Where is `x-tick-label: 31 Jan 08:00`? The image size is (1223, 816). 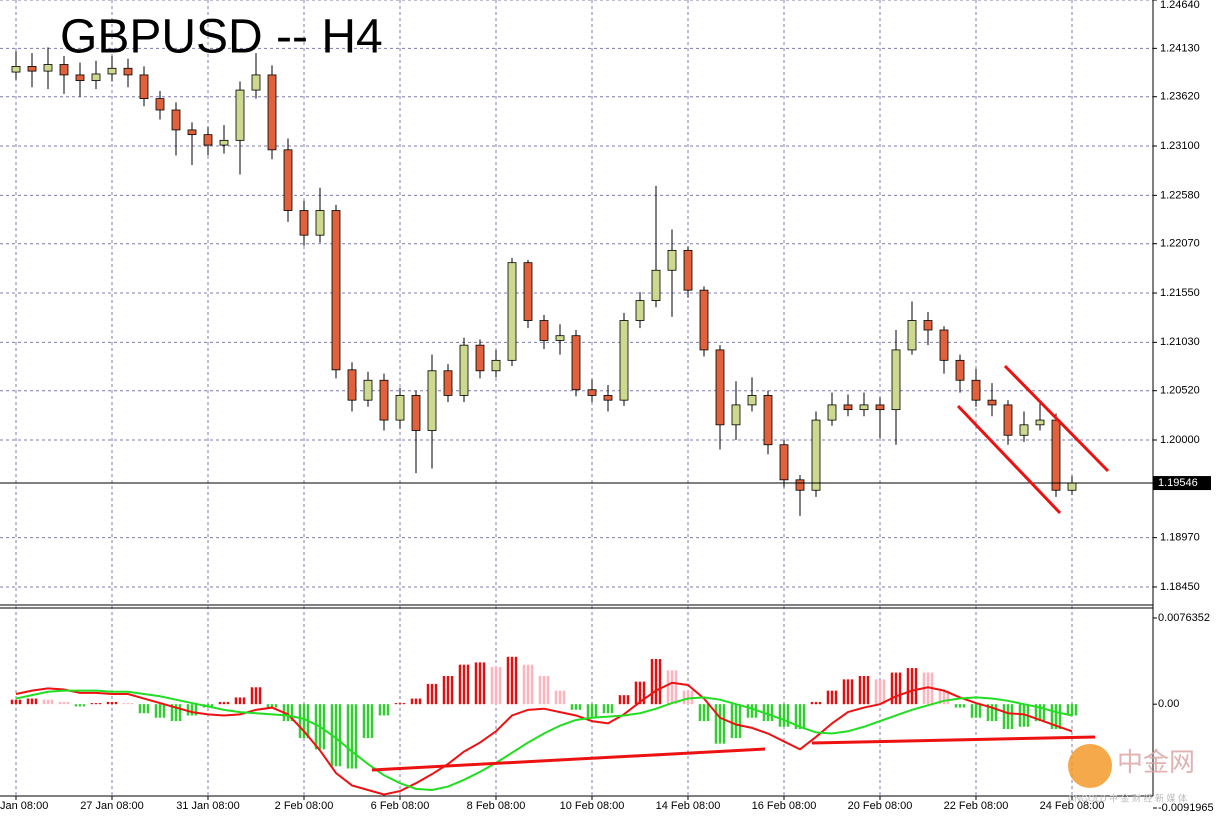 x-tick-label: 31 Jan 08:00 is located at coordinates (208, 806).